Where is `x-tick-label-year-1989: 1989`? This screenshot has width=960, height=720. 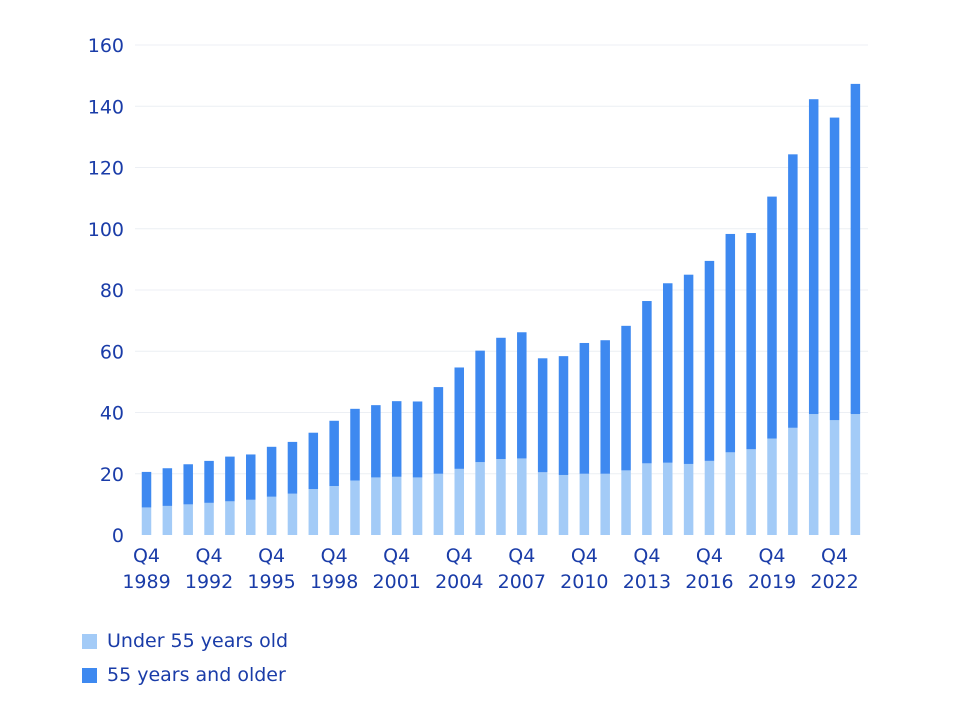
x-tick-label-year-1989: 1989 is located at coordinates (146, 582).